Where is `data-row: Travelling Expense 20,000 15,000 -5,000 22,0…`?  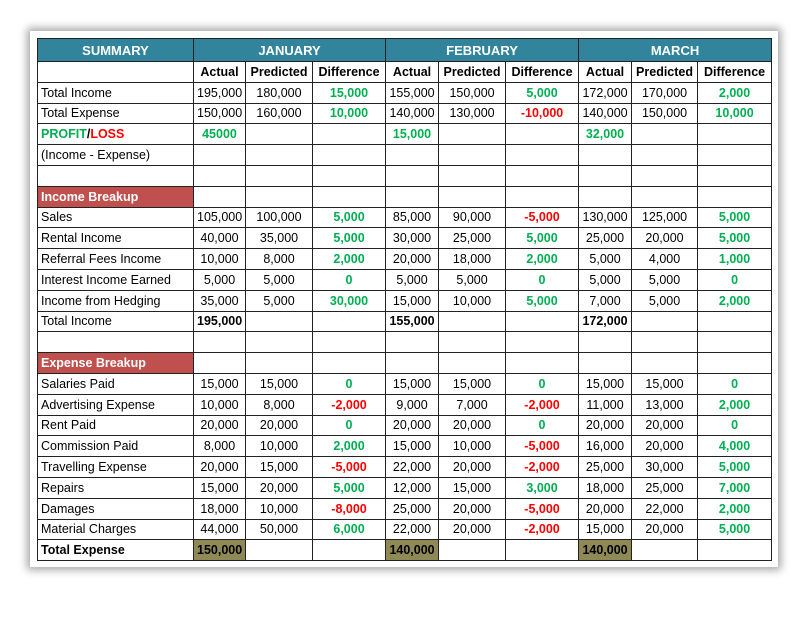 data-row: Travelling Expense 20,000 15,000 -5,000 22,0… is located at coordinates (405, 467).